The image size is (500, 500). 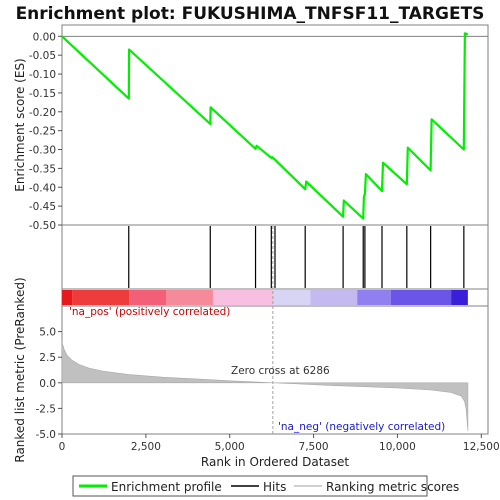 I want to click on hits-group, so click(x=296, y=257).